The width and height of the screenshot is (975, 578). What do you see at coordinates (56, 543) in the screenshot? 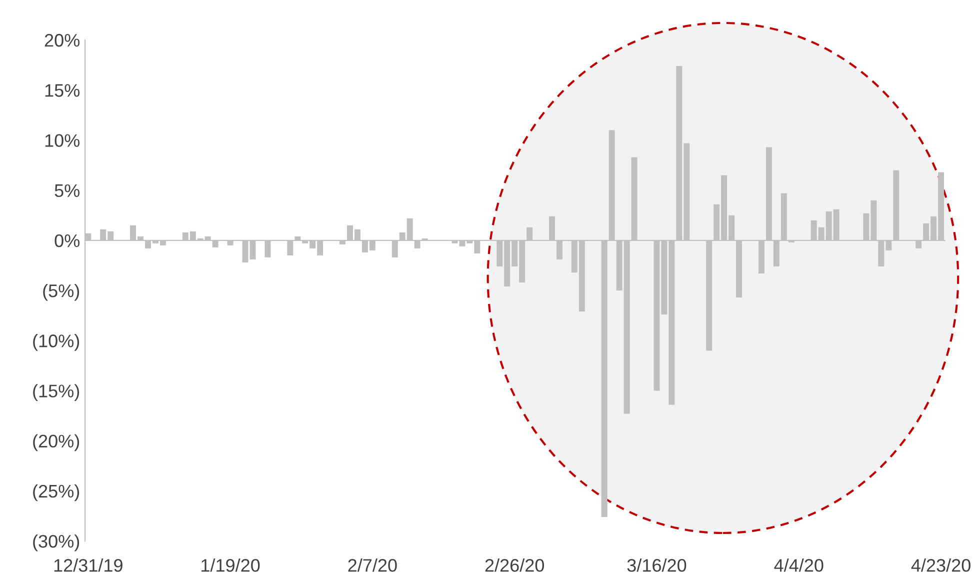
I see `y-tick-label: (30%)` at bounding box center [56, 543].